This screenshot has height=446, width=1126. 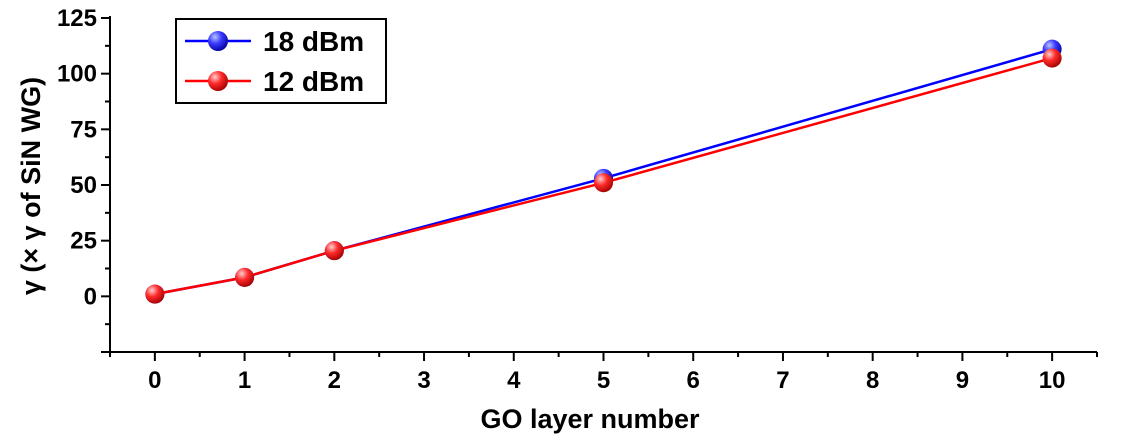 What do you see at coordinates (83, 241) in the screenshot?
I see `y-tick-label: 25` at bounding box center [83, 241].